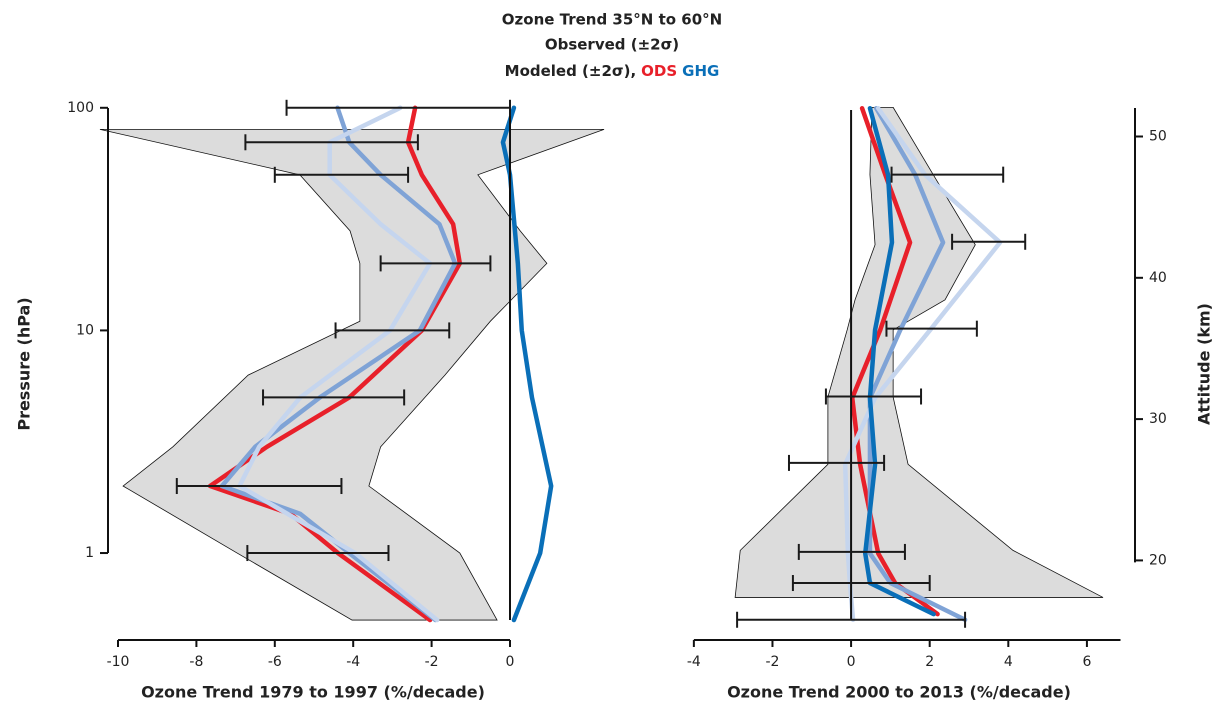  What do you see at coordinates (196, 662) in the screenshot?
I see `x-tick-label: -8` at bounding box center [196, 662].